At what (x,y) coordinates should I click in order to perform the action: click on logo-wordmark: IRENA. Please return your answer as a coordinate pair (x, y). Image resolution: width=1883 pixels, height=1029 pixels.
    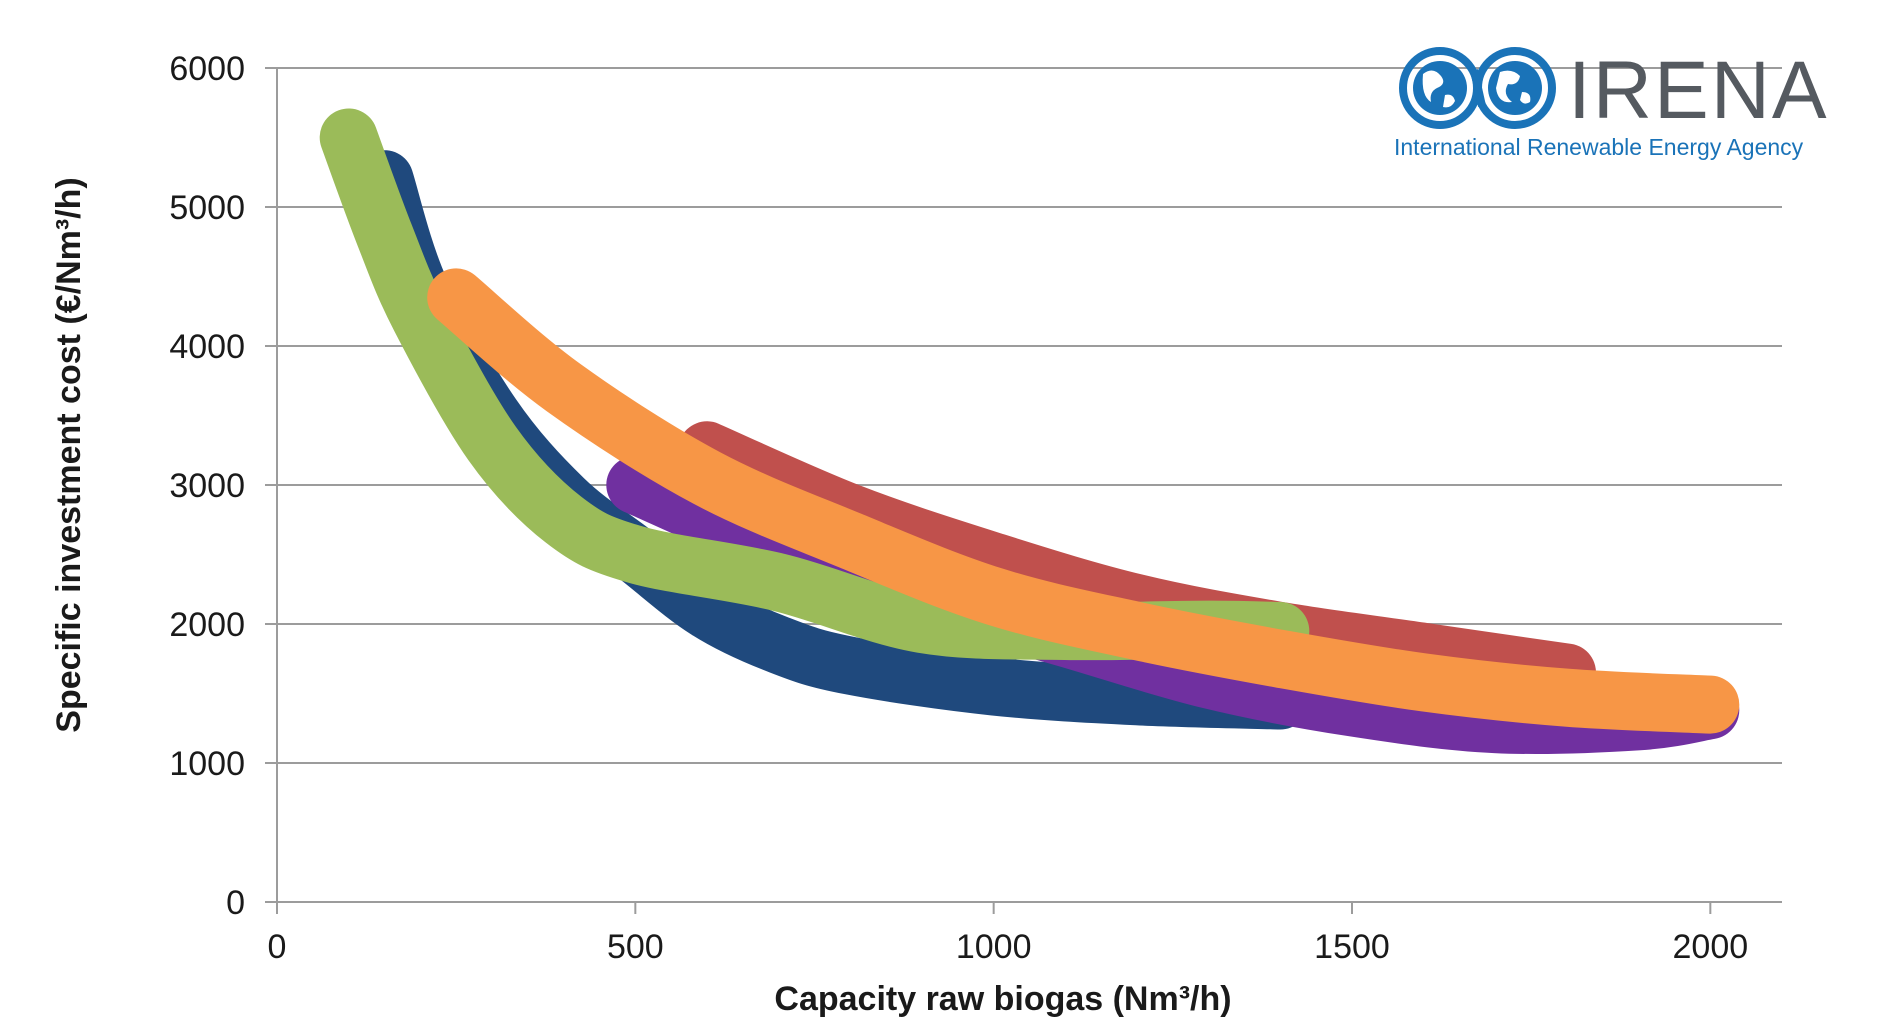
    Looking at the image, I should click on (1698, 90).